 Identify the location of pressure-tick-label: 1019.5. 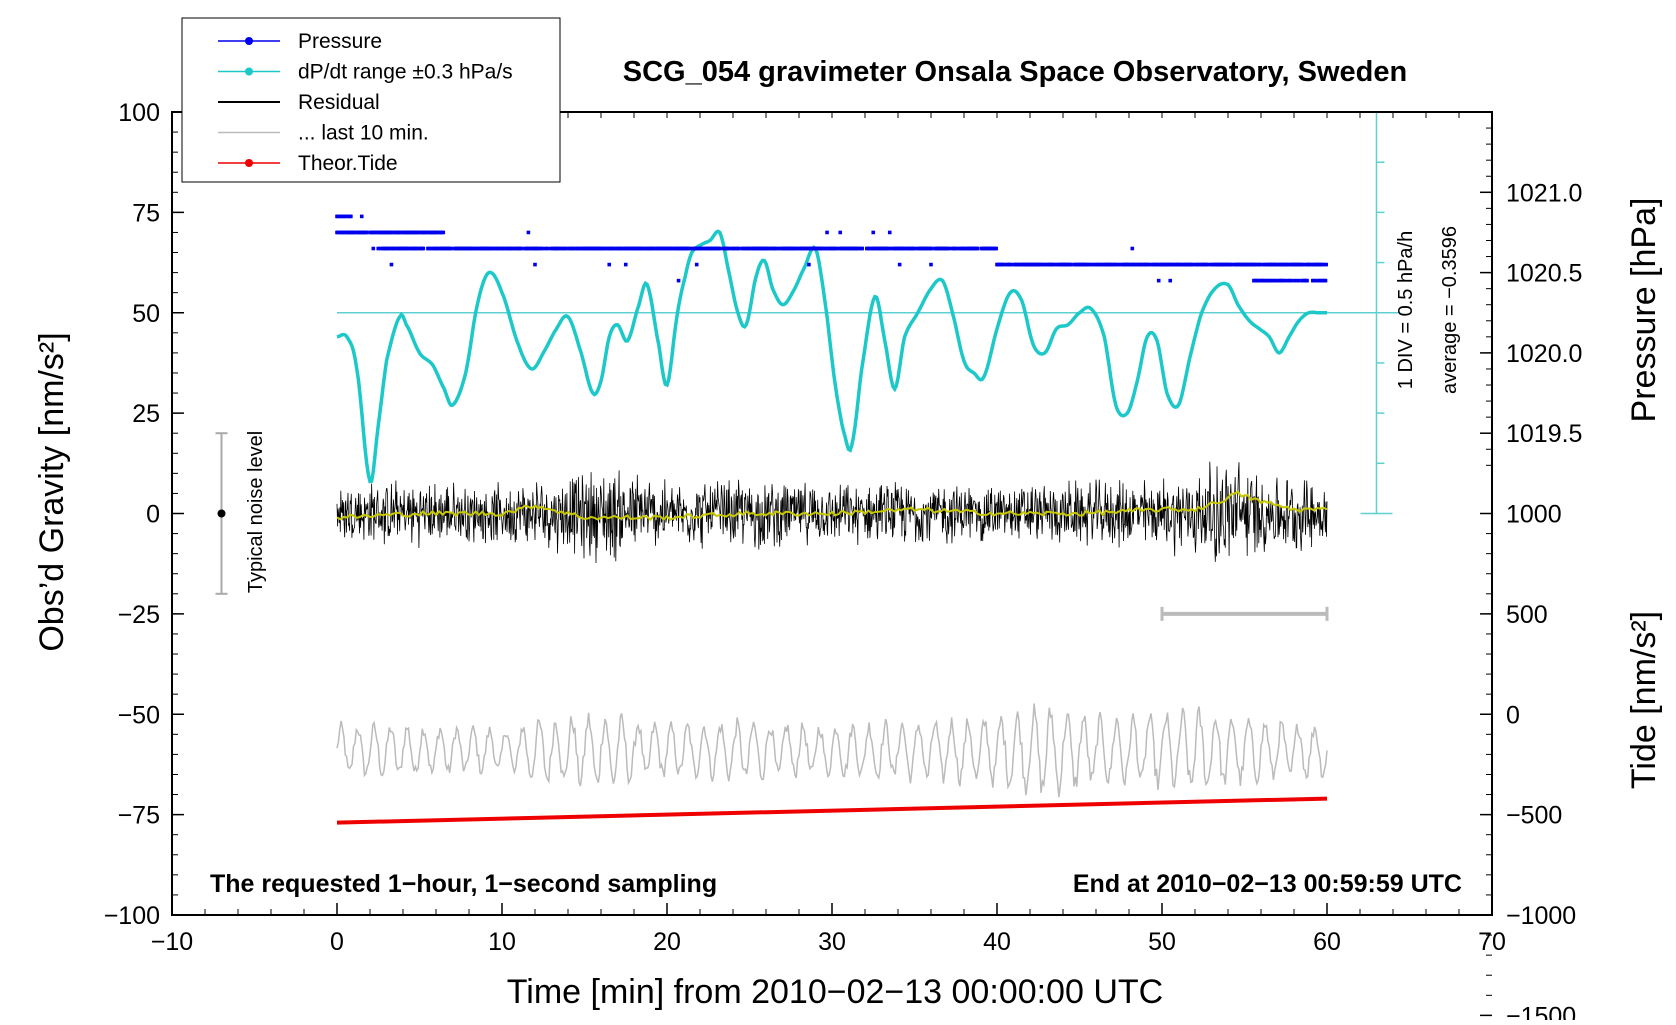
(1544, 434).